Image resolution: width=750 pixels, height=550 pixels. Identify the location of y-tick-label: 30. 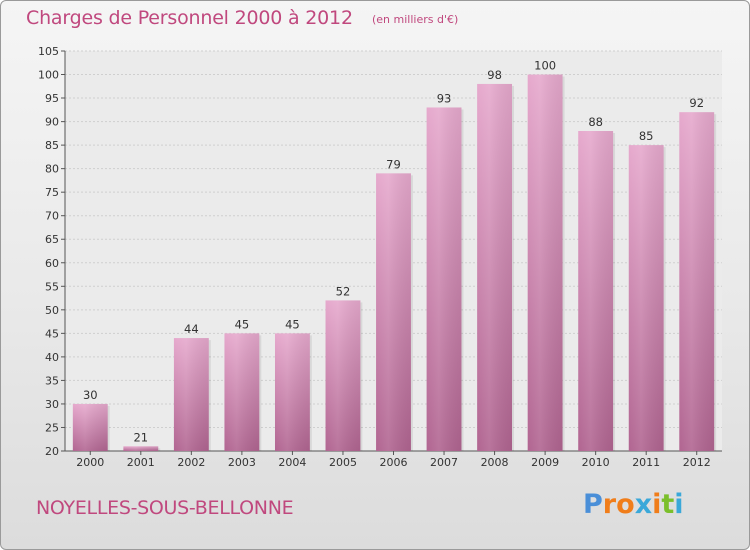
(52, 404).